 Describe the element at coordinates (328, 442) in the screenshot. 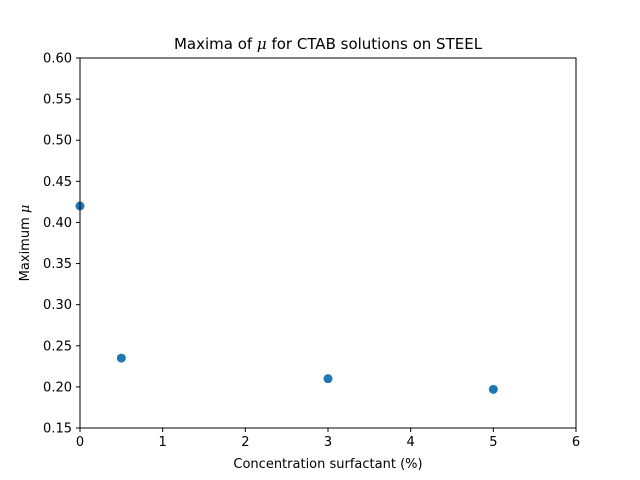

I see `x-tick-label: 3` at that location.